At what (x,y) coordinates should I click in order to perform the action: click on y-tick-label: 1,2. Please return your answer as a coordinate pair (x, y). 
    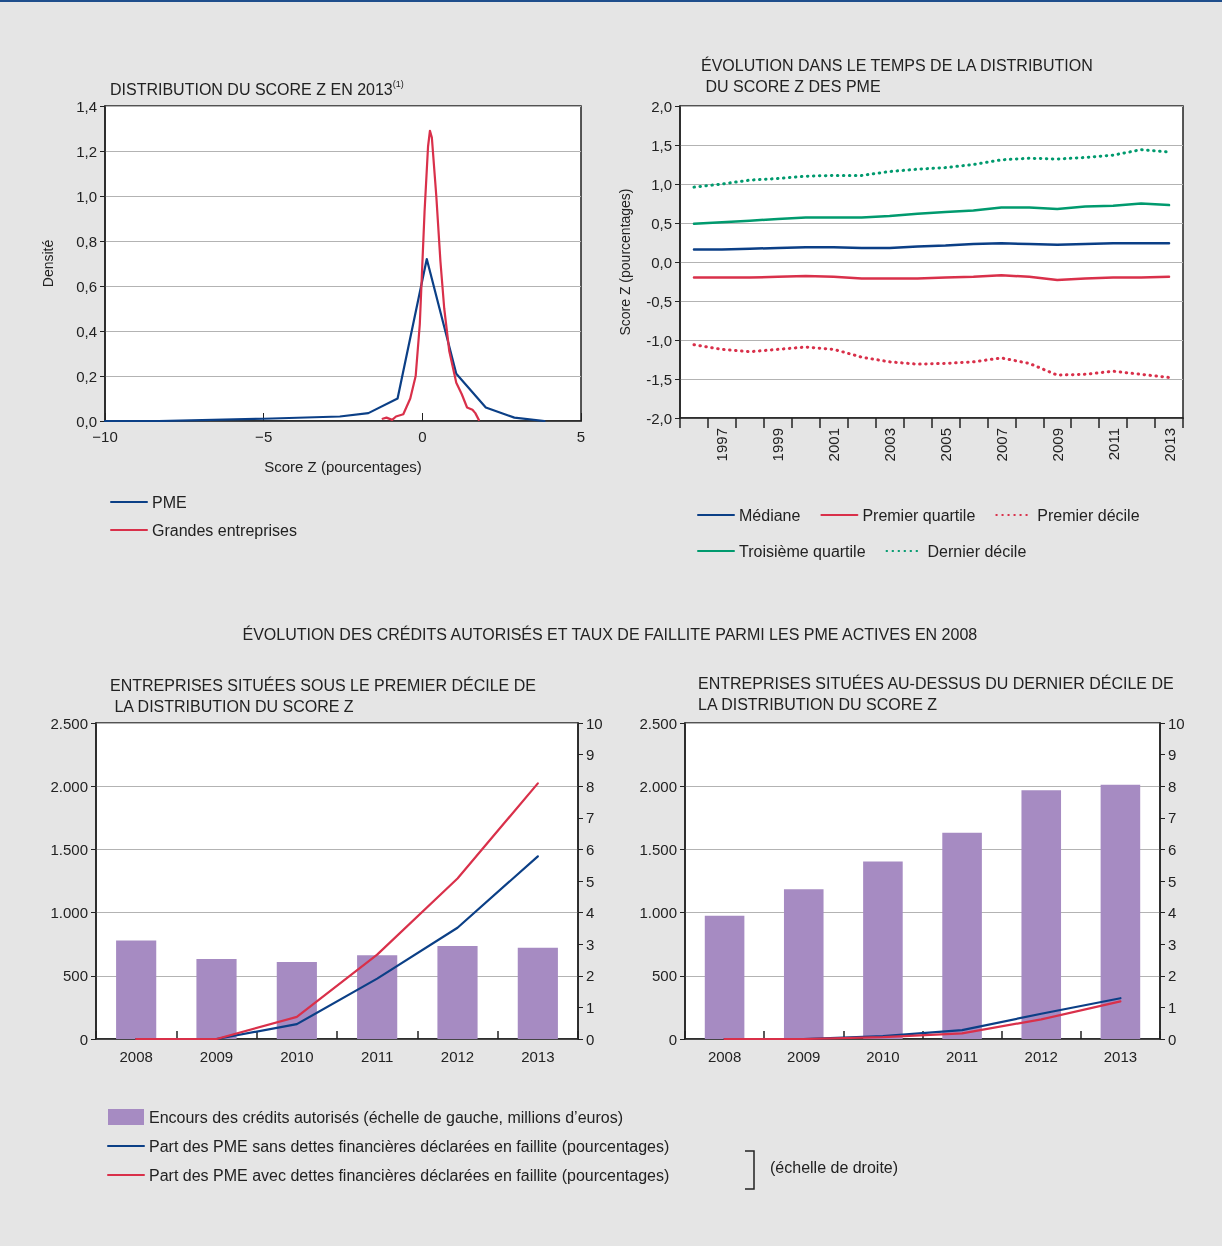
    Looking at the image, I should click on (86, 151).